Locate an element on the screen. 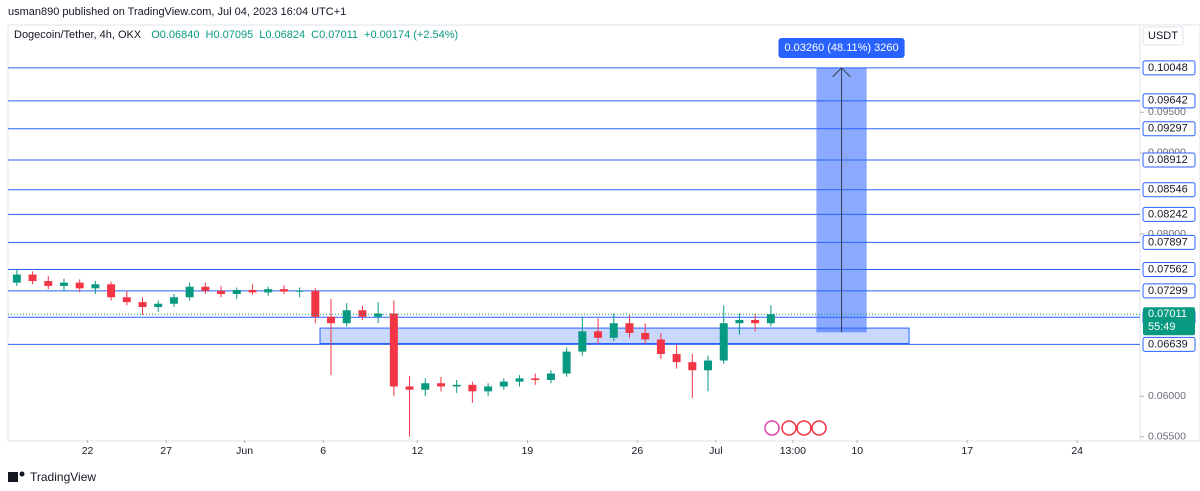 The width and height of the screenshot is (1200, 491). x-tick-label: 10 is located at coordinates (857, 451).